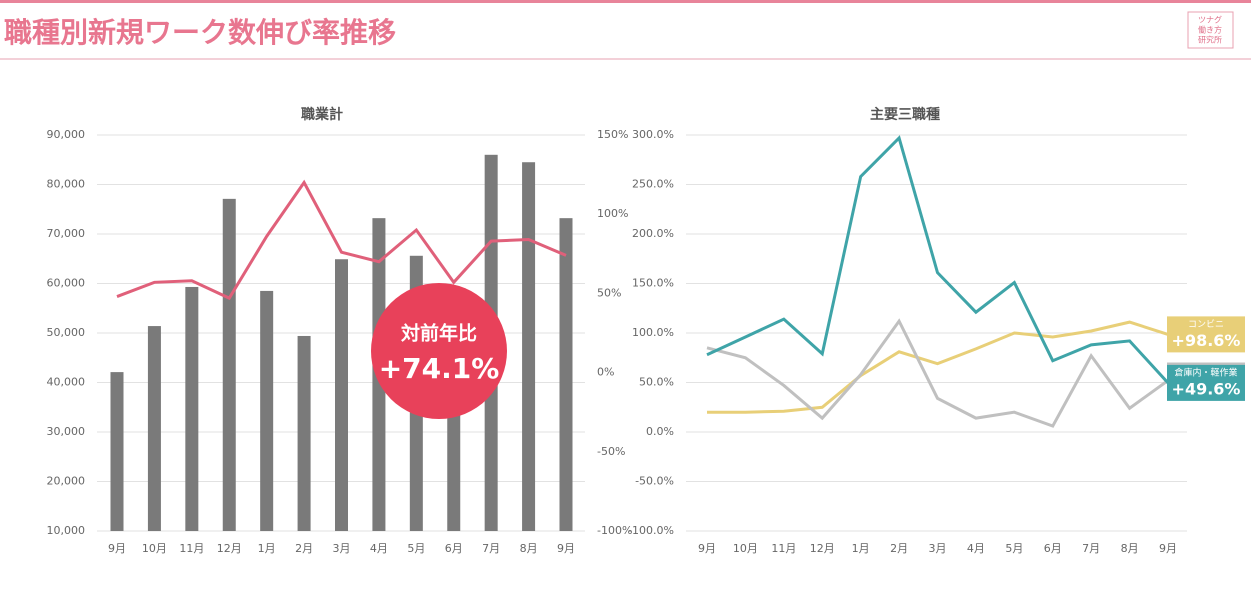 The width and height of the screenshot is (1251, 609). What do you see at coordinates (656, 382) in the screenshot?
I see `y-tick-label: 50.0%` at bounding box center [656, 382].